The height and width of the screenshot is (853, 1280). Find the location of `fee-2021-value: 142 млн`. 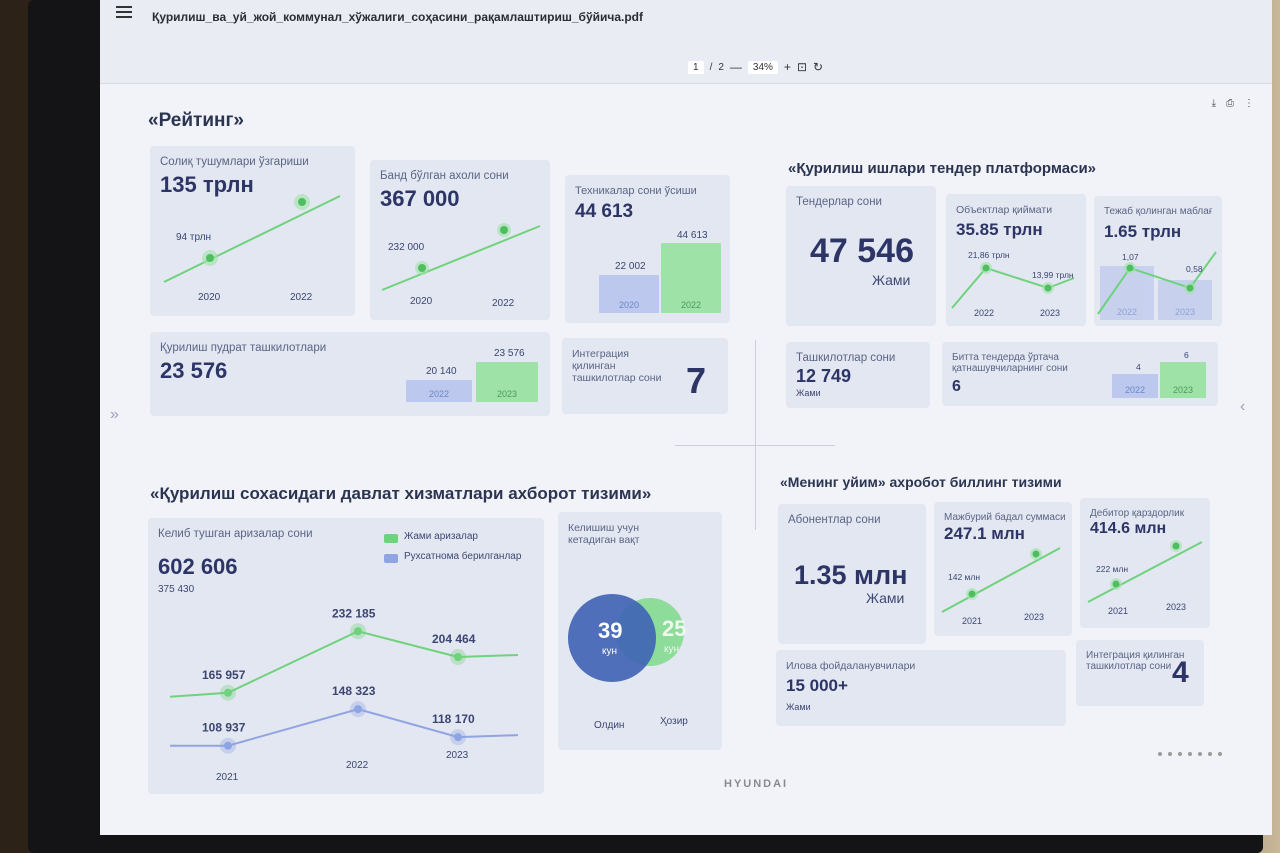

fee-2021-value: 142 млн is located at coordinates (964, 577).